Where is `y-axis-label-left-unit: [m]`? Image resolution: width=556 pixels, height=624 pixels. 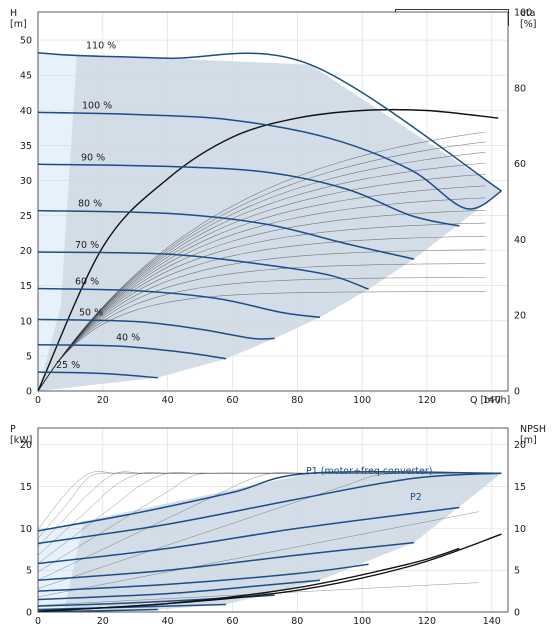 y-axis-label-left-unit: [m] is located at coordinates (18, 24).